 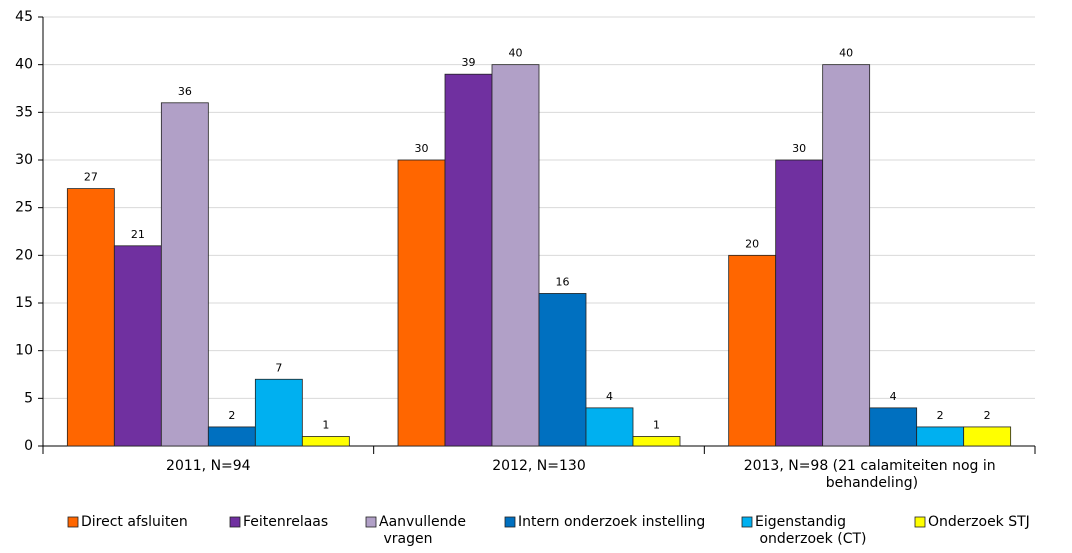 What do you see at coordinates (422, 530) in the screenshot?
I see `legend-label: Aanvullende vragen` at bounding box center [422, 530].